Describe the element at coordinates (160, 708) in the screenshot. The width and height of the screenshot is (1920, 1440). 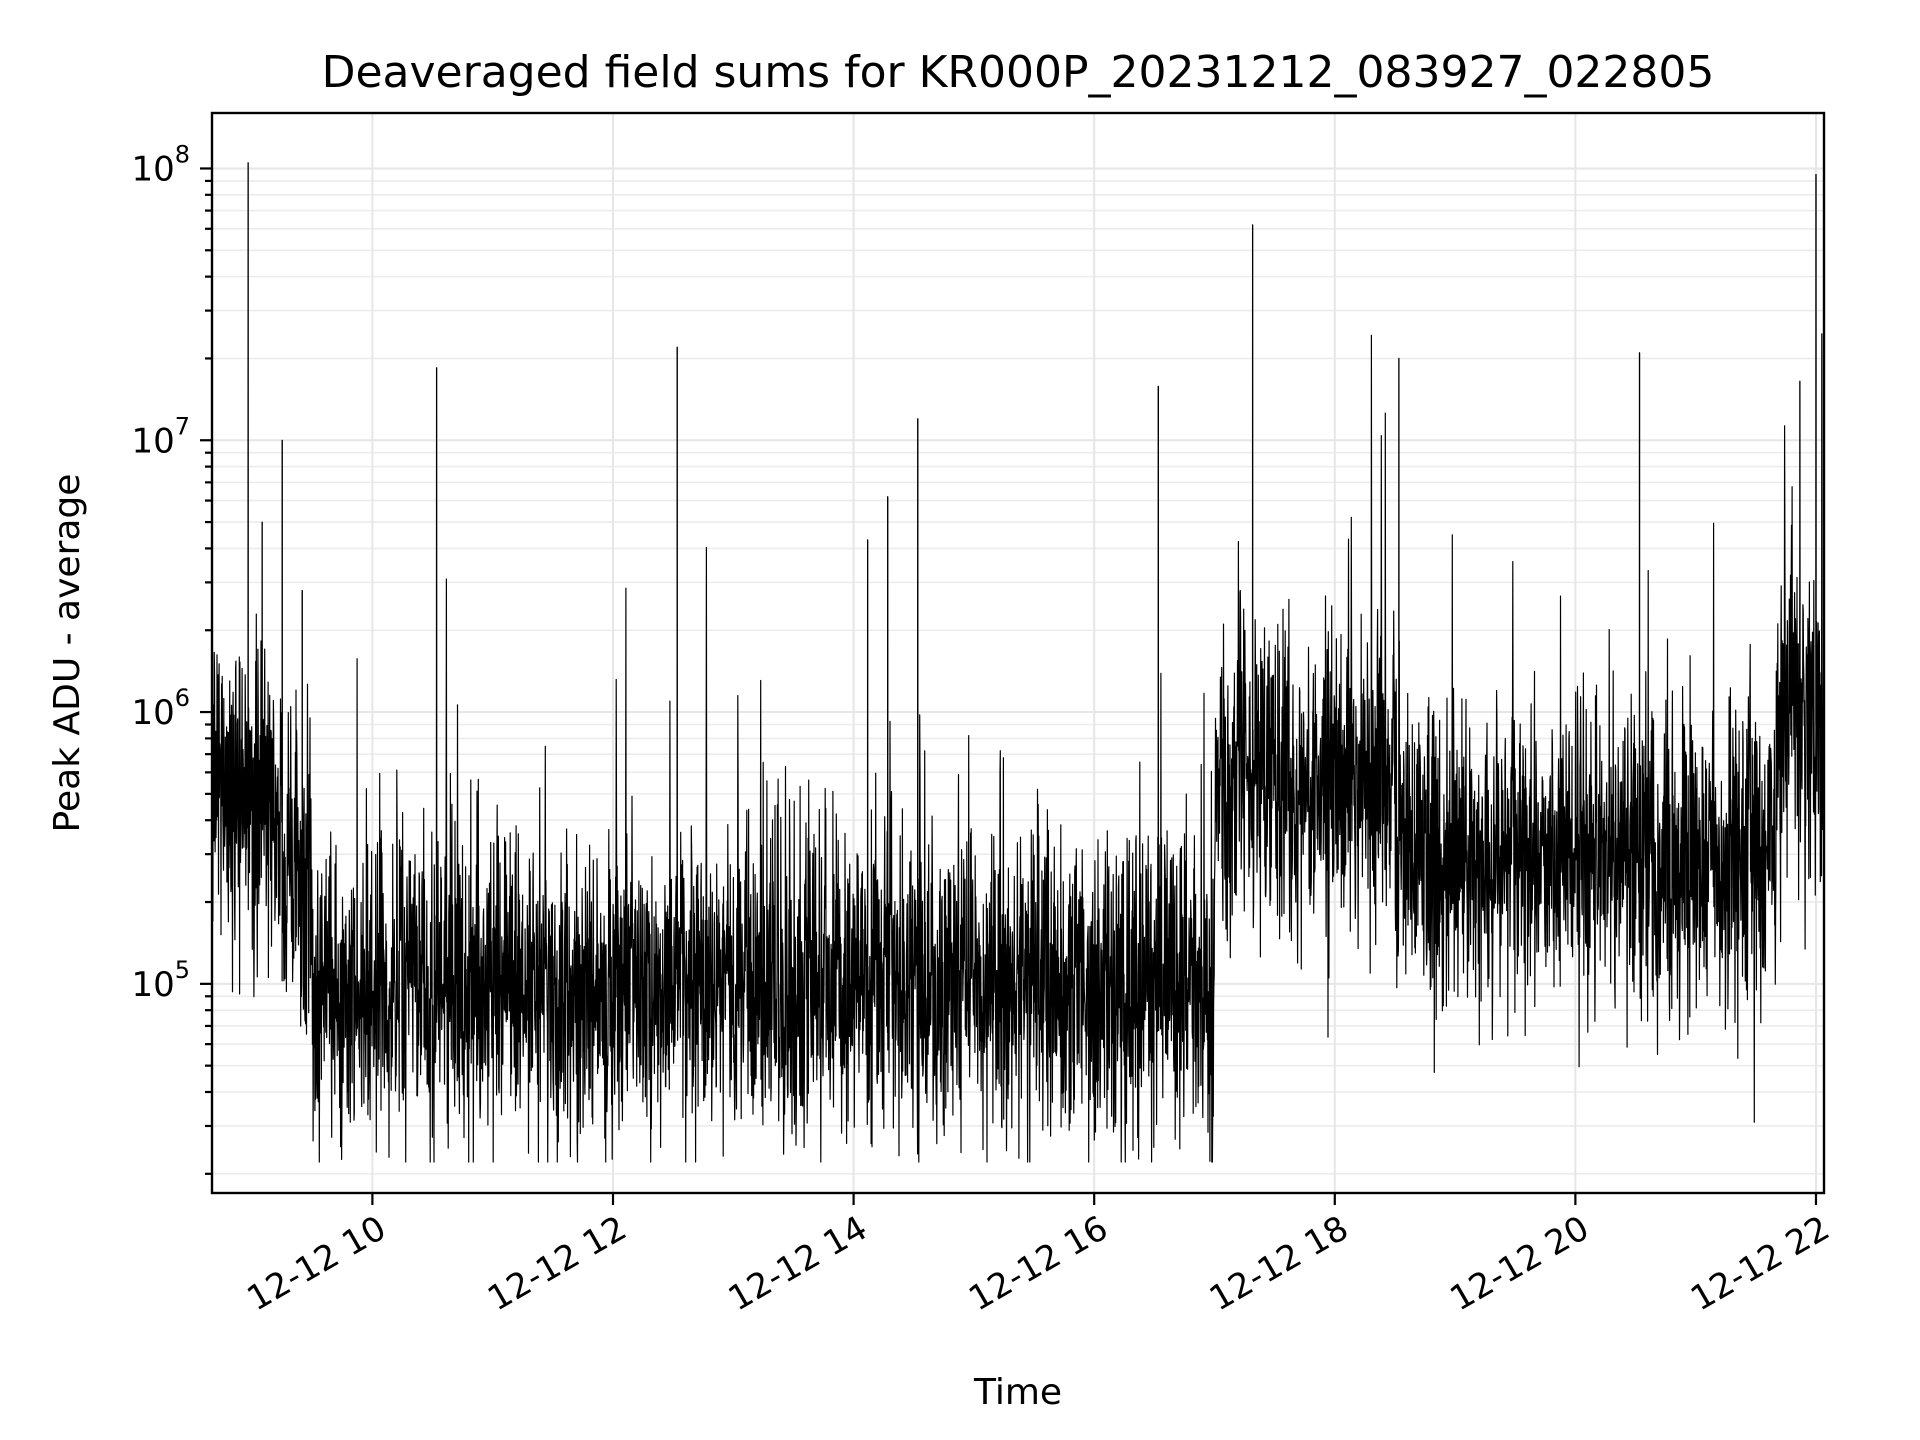
I see `y-tick-label: 10⁶` at that location.